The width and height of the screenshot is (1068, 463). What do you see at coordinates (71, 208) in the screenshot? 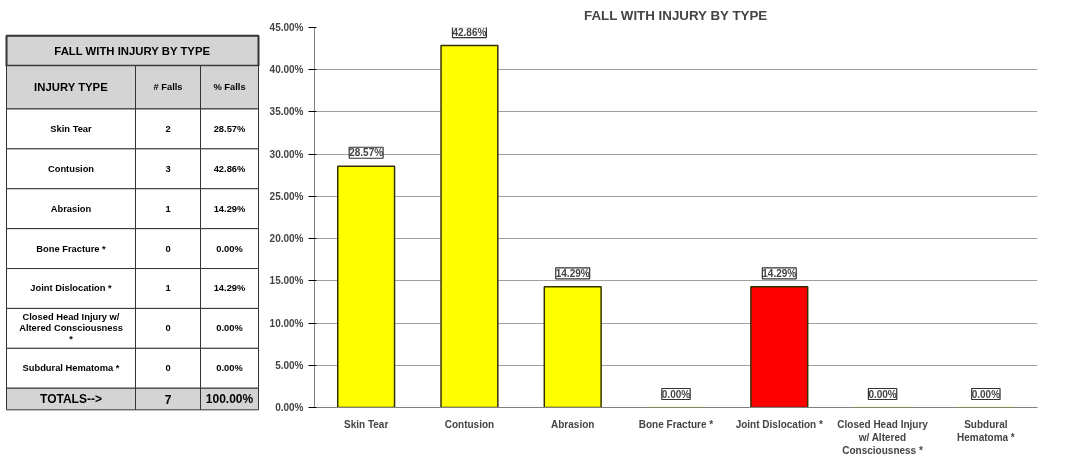
I see `text: Abrasion` at bounding box center [71, 208].